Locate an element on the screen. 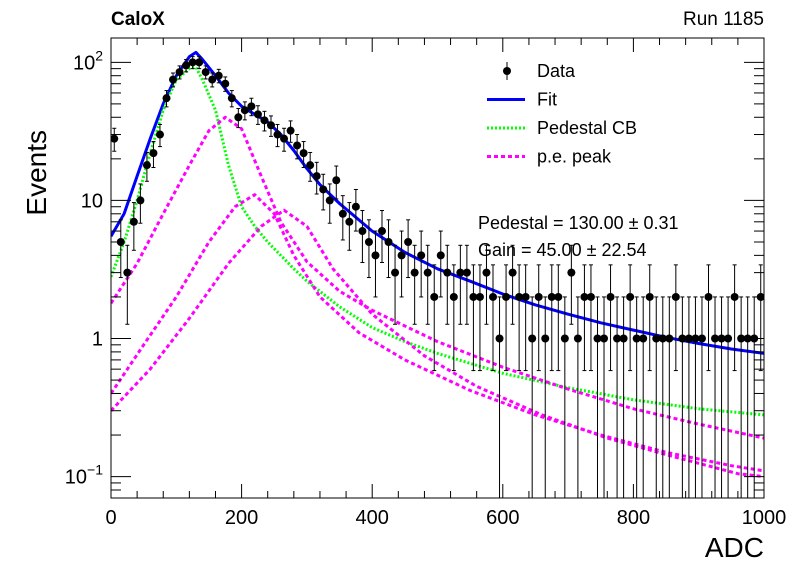  x-axis-title: ADC is located at coordinates (734, 547).